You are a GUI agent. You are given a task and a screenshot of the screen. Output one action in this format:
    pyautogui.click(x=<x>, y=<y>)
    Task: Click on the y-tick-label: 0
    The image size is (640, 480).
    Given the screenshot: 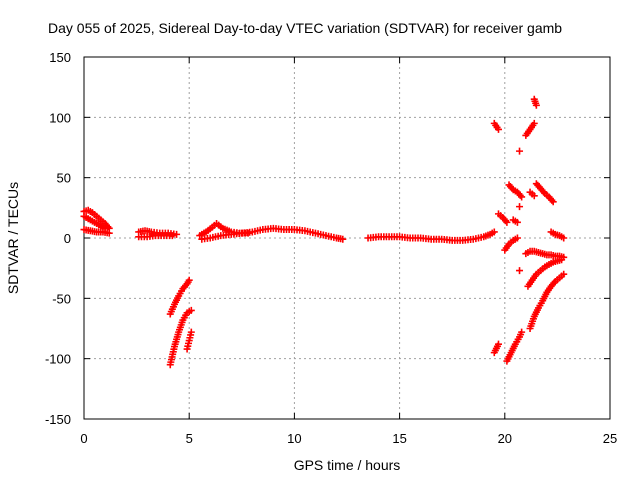 What is the action you would take?
    pyautogui.click(x=67, y=238)
    